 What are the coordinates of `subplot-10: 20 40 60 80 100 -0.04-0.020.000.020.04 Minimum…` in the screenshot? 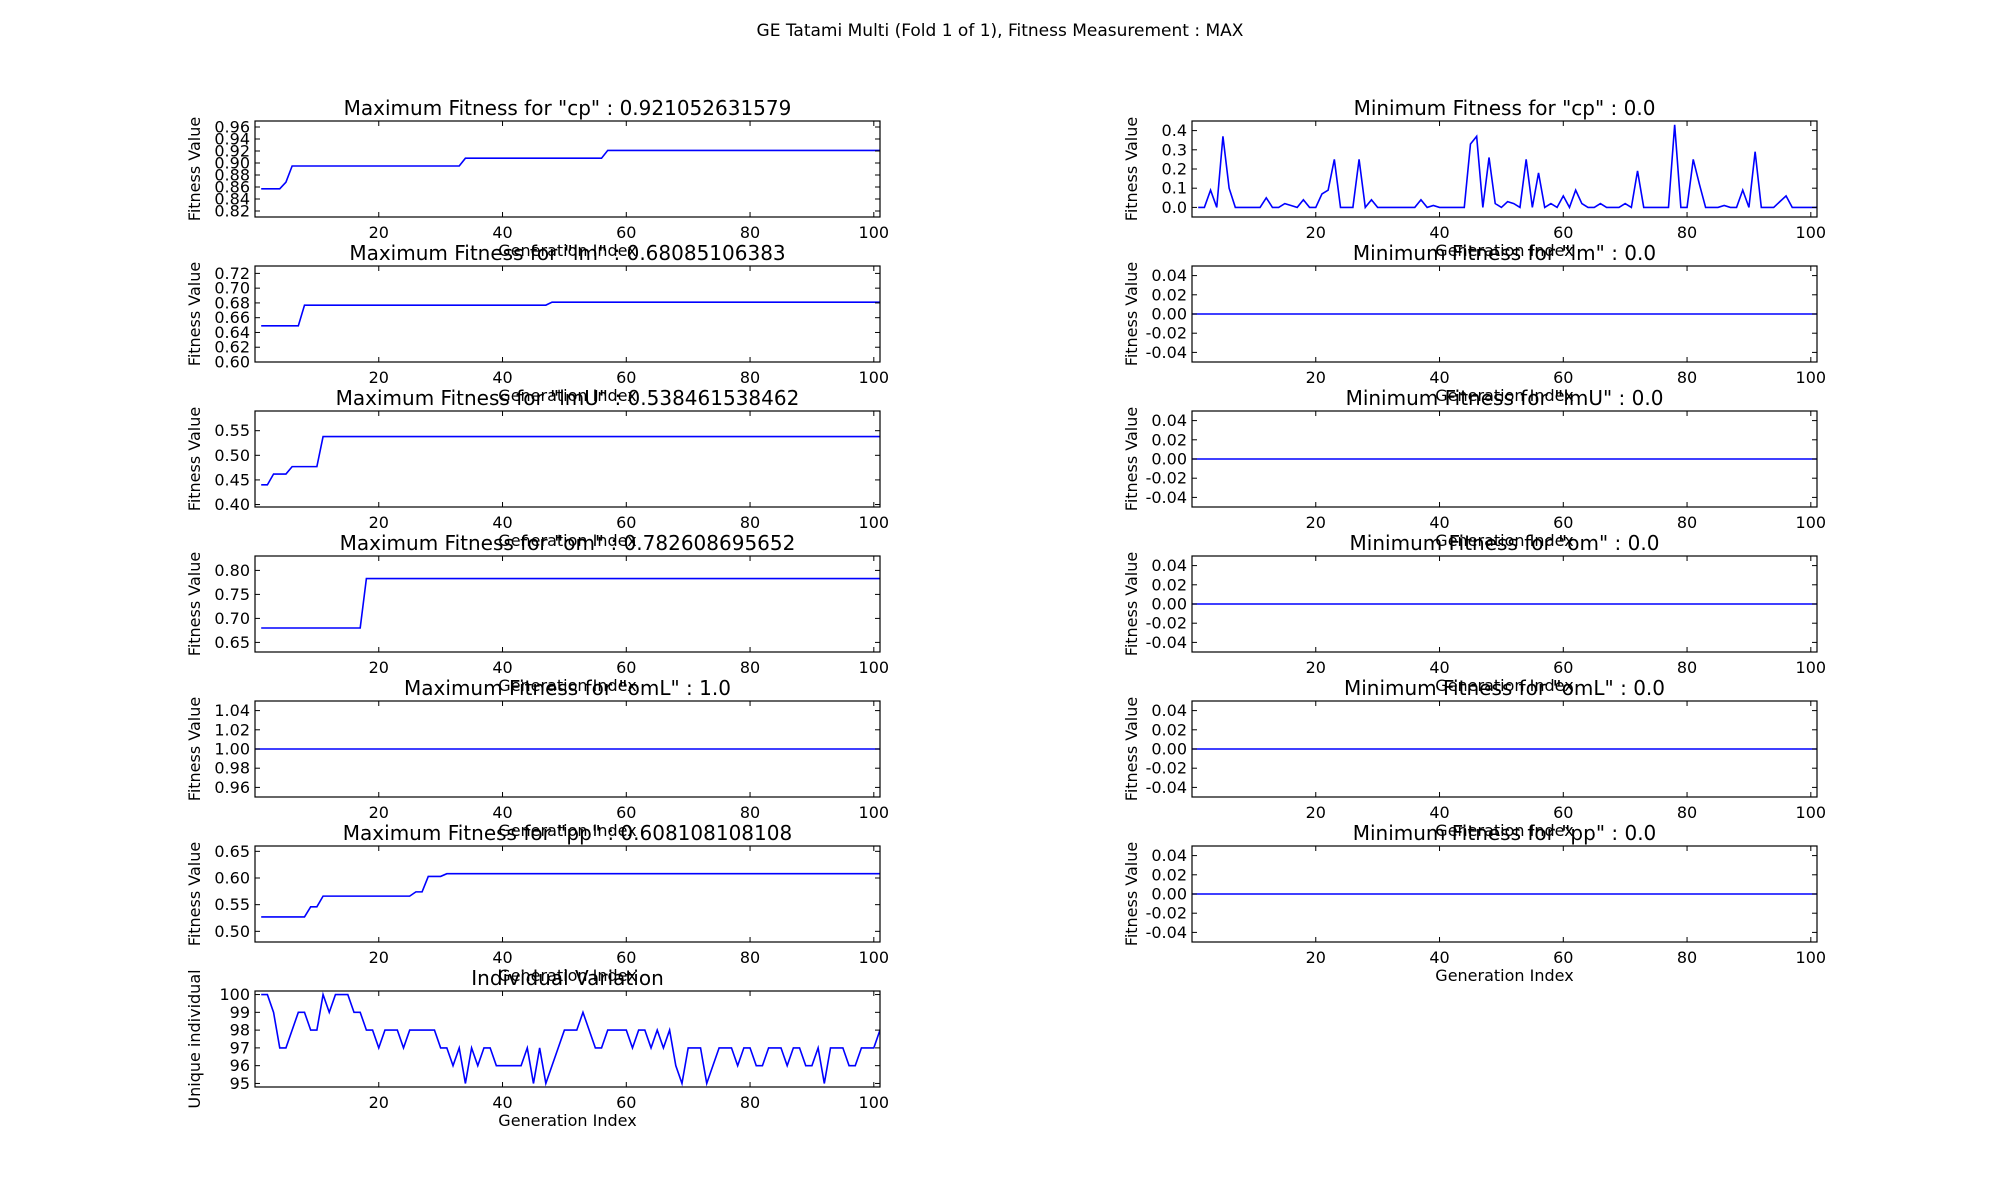 It's located at (1474, 758).